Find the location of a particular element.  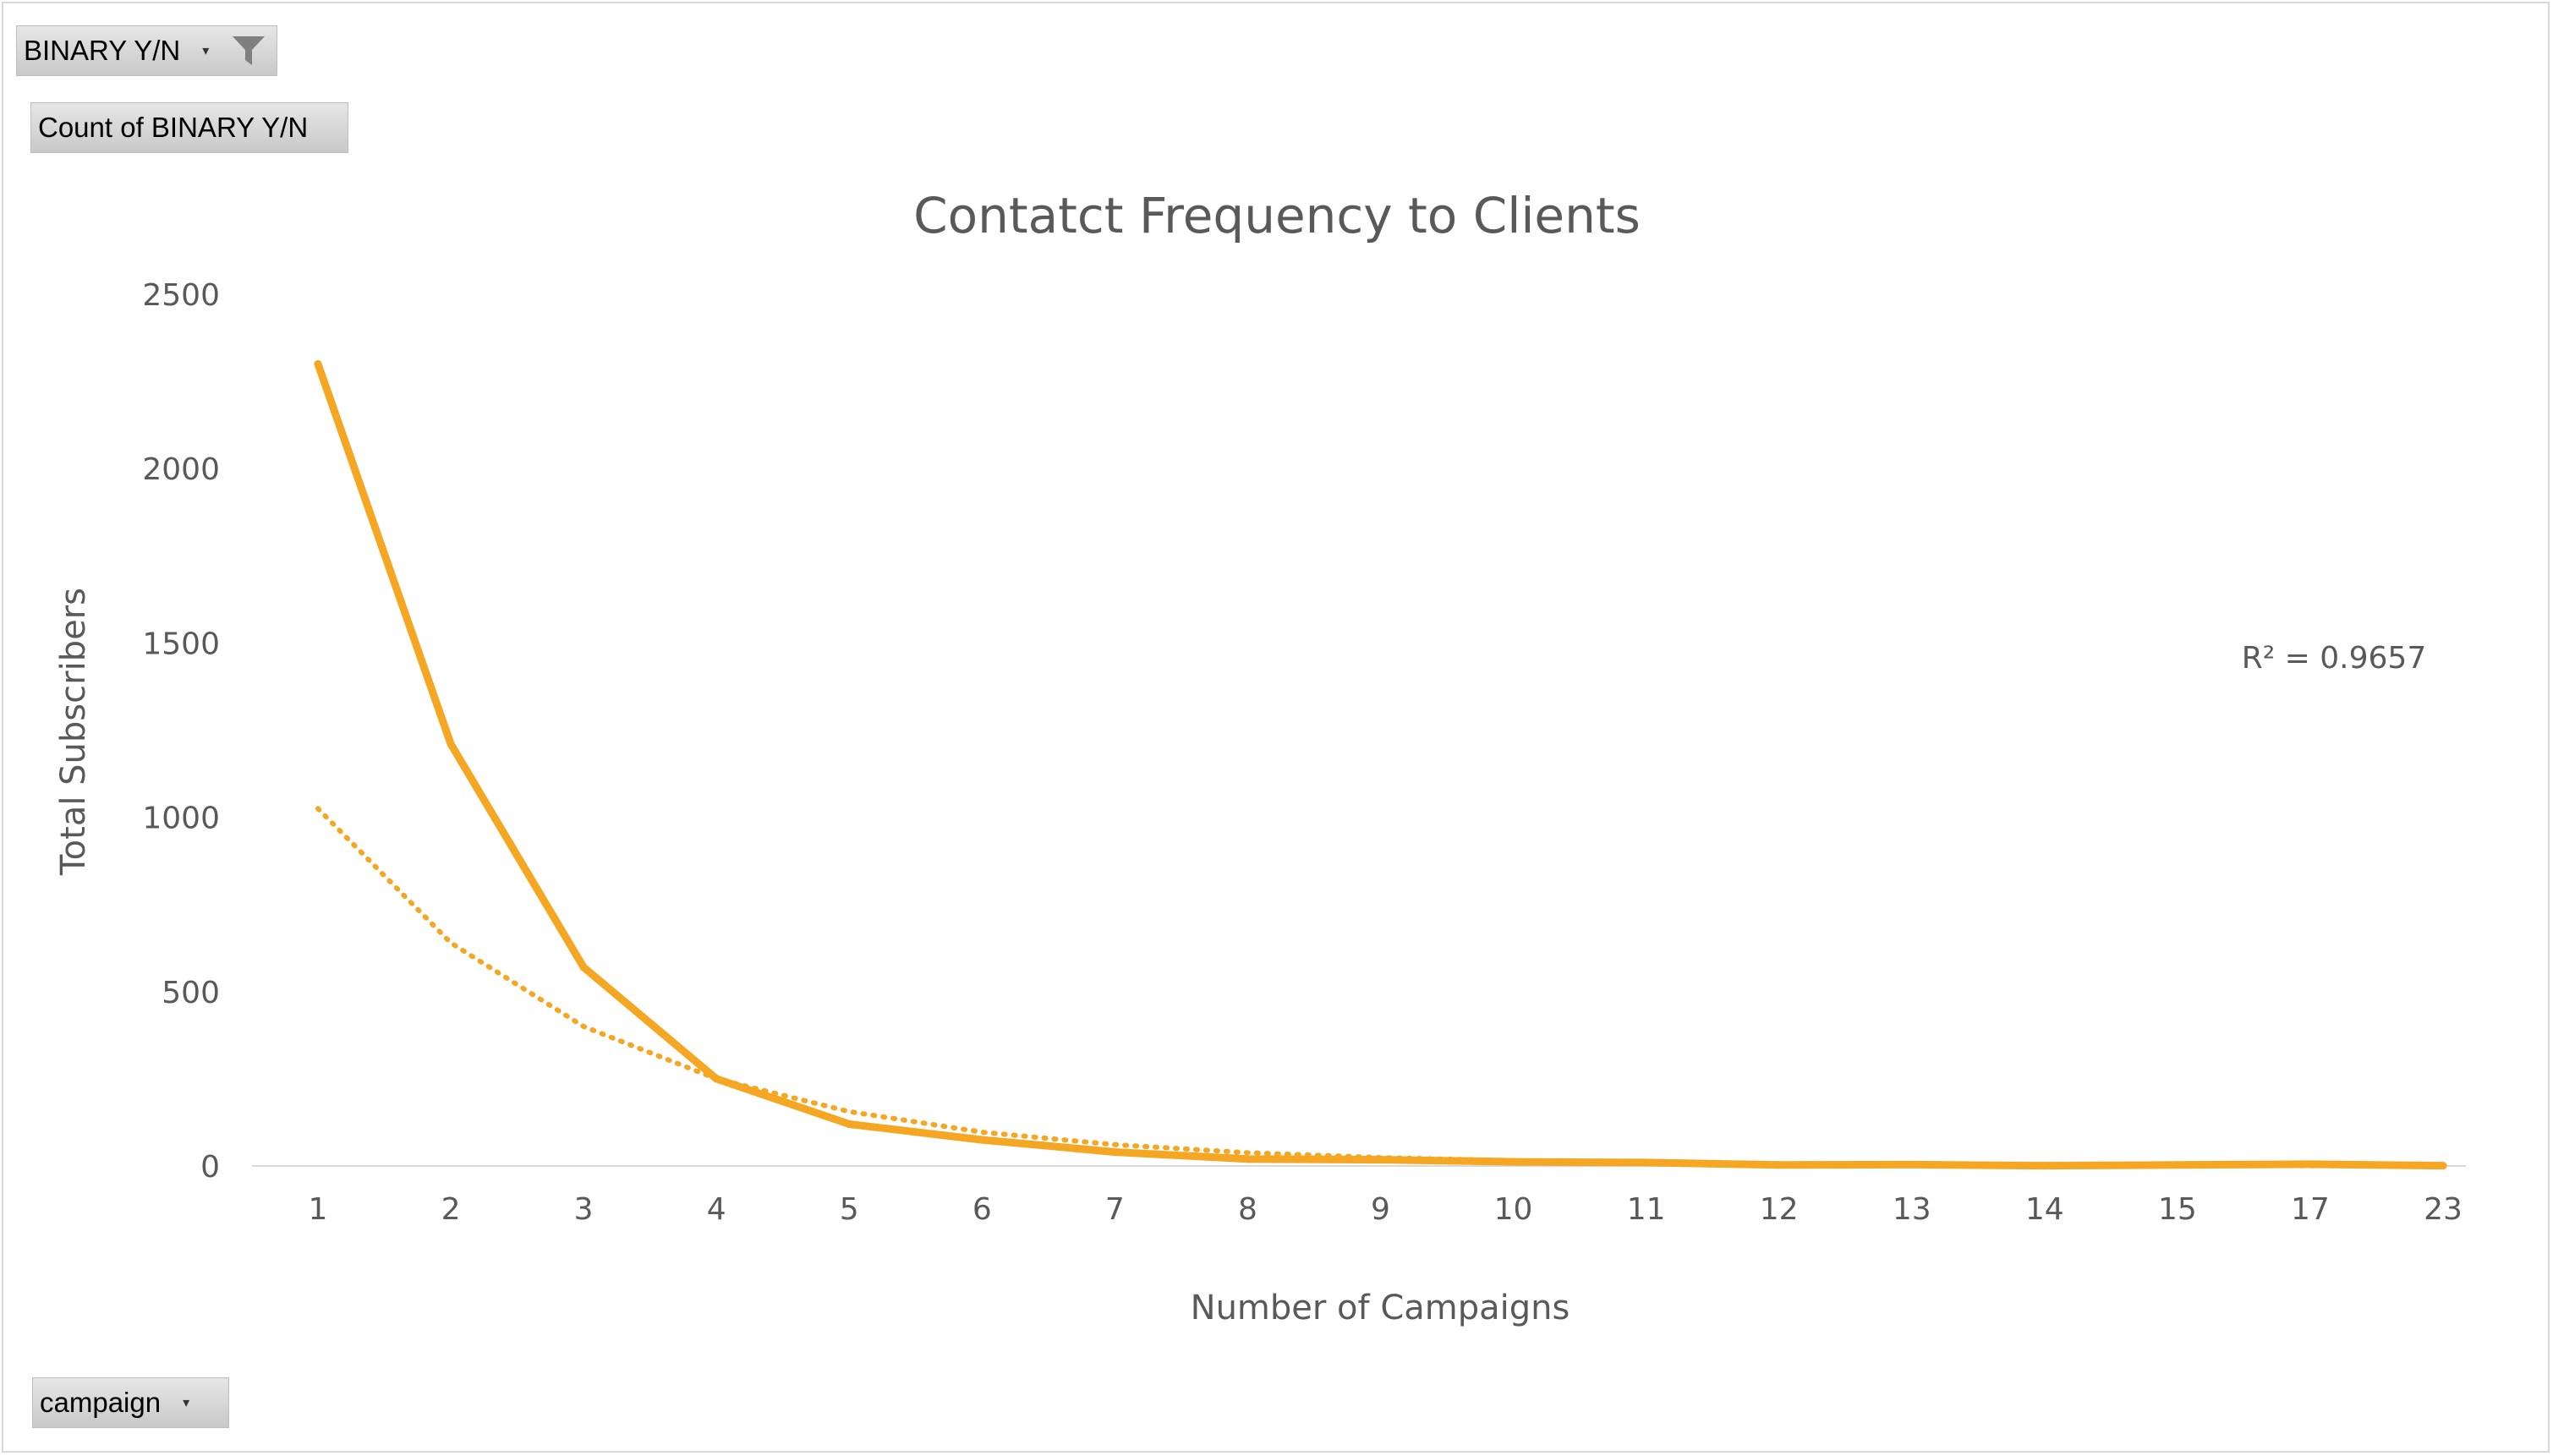

x-tick-label: 1 is located at coordinates (318, 1209).